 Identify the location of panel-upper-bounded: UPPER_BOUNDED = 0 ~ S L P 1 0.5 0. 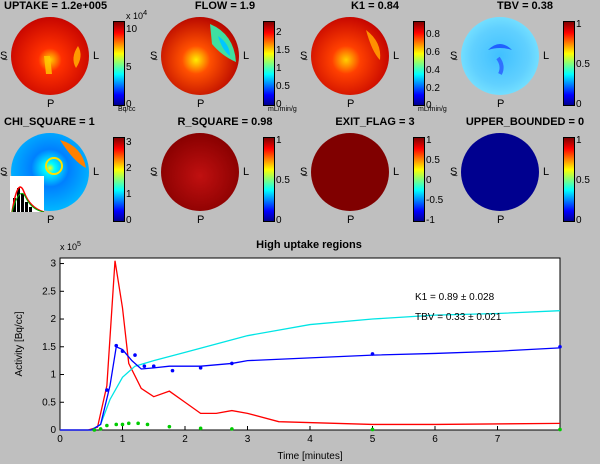
(525, 174).